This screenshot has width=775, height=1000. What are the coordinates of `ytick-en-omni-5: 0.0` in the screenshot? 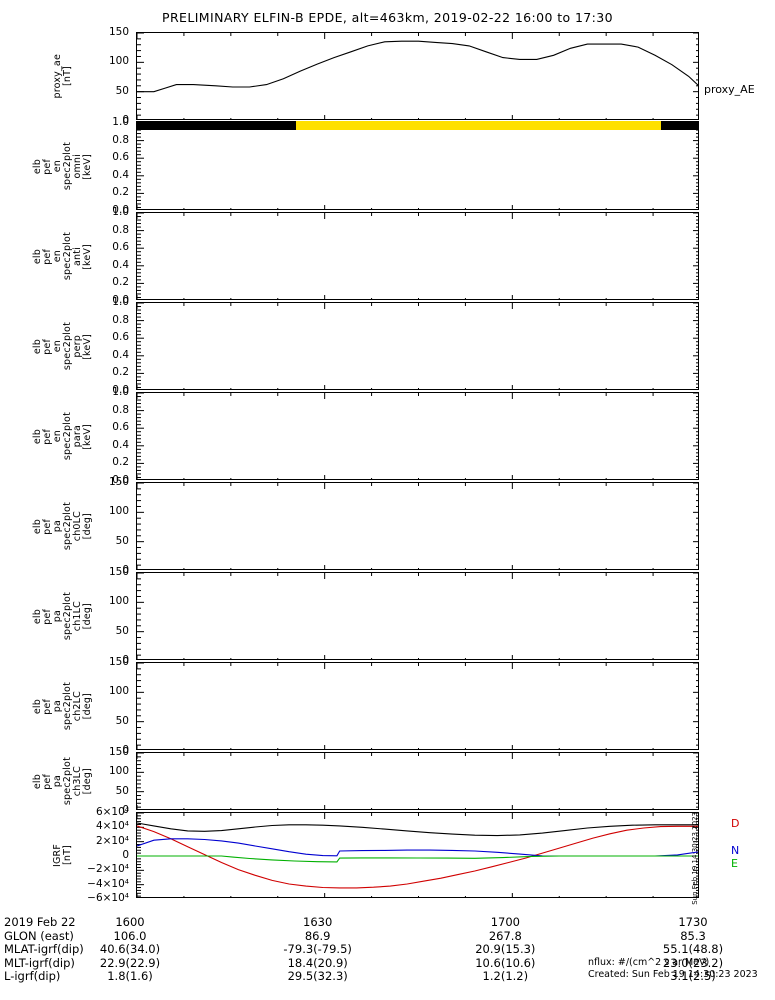 It's located at (120, 209).